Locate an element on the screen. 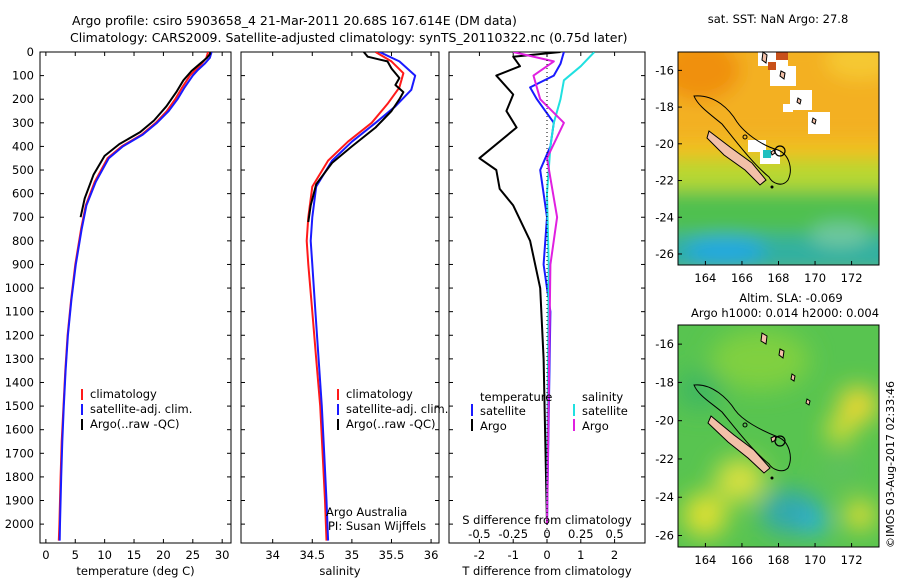 The image size is (900, 580). map-y-tick-label: -22 is located at coordinates (664, 181).